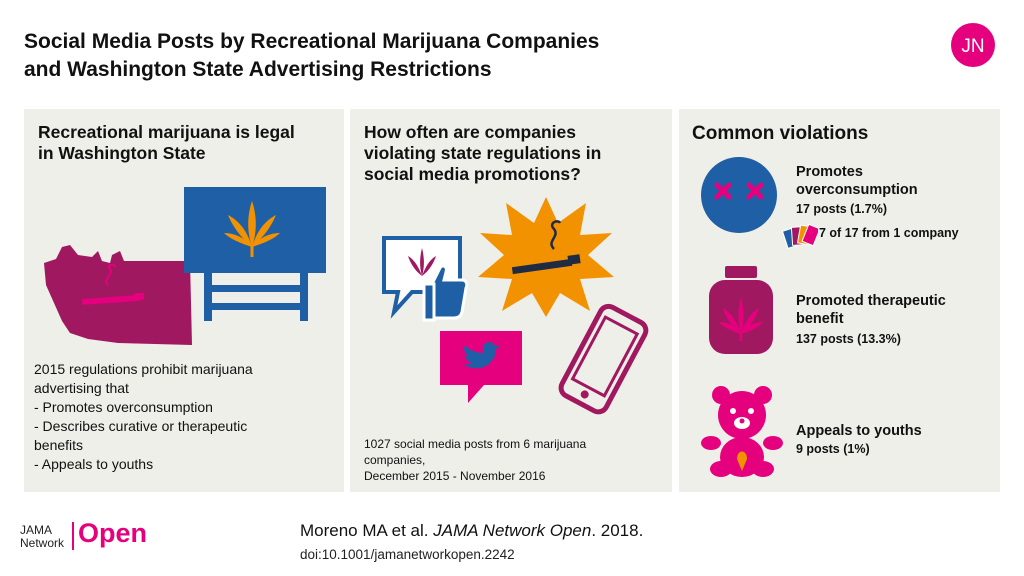  What do you see at coordinates (780, 133) in the screenshot?
I see `panel3-heading: Common violations` at bounding box center [780, 133].